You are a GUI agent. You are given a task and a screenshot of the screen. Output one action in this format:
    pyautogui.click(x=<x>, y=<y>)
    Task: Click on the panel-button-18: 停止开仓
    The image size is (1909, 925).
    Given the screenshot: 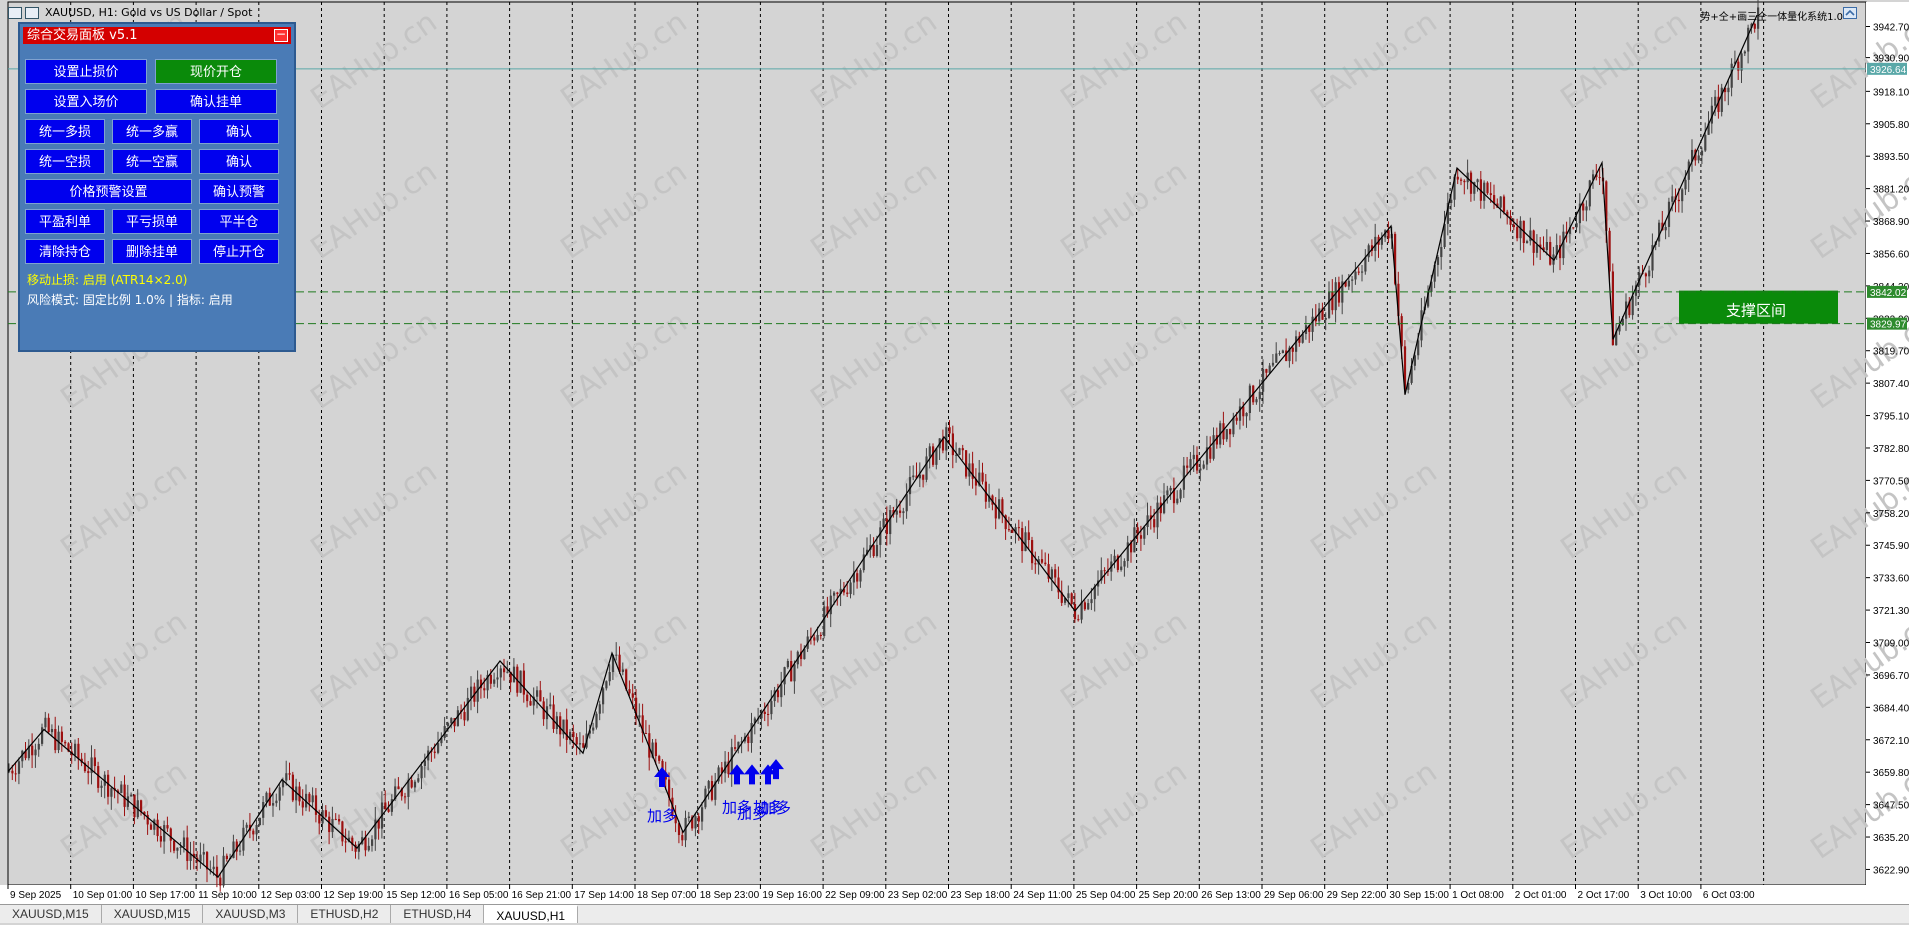 What is the action you would take?
    pyautogui.click(x=239, y=251)
    